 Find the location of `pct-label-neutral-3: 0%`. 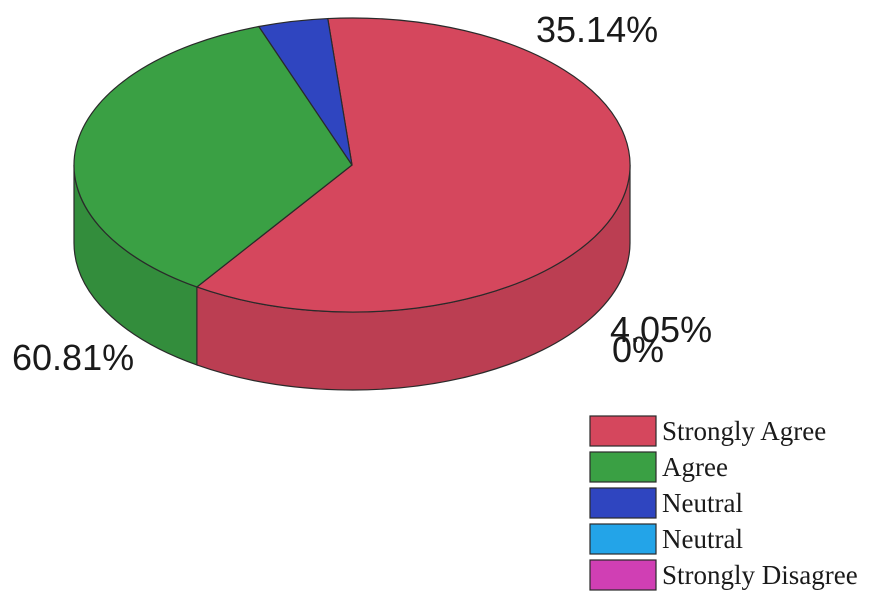

pct-label-neutral-3: 0% is located at coordinates (638, 349).